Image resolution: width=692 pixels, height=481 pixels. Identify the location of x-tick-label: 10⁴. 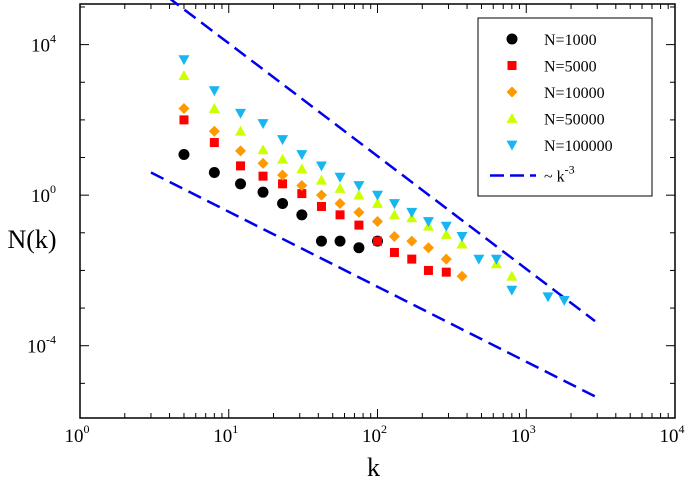
(672, 434).